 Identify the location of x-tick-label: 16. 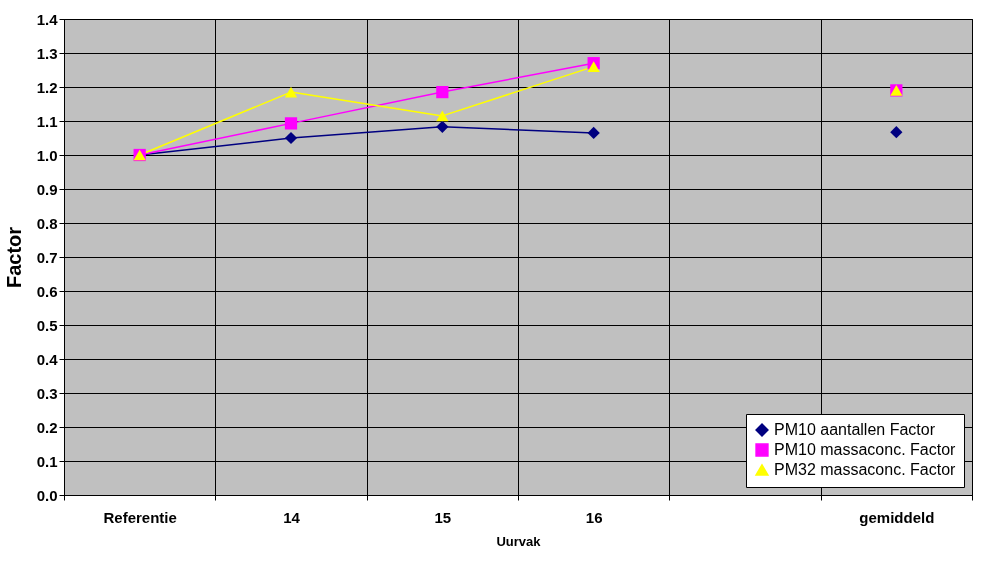
(594, 517).